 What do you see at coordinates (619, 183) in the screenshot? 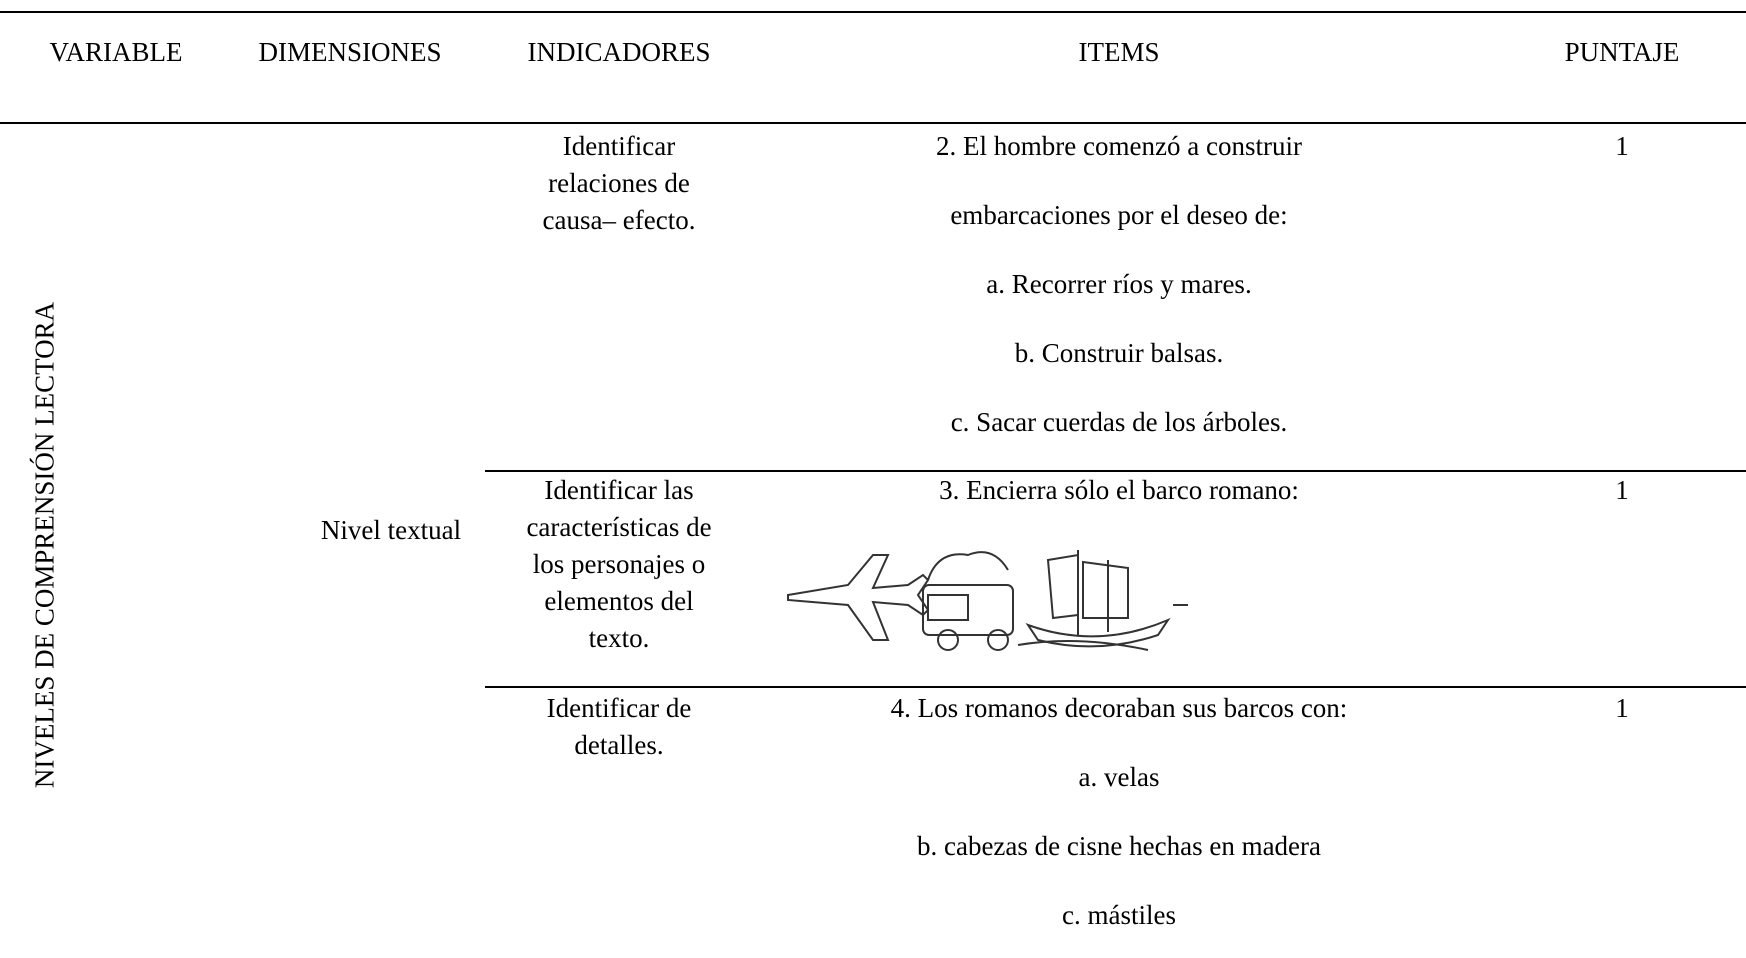
I see `indicator: Identificar relaciones de causa– efecto.` at bounding box center [619, 183].